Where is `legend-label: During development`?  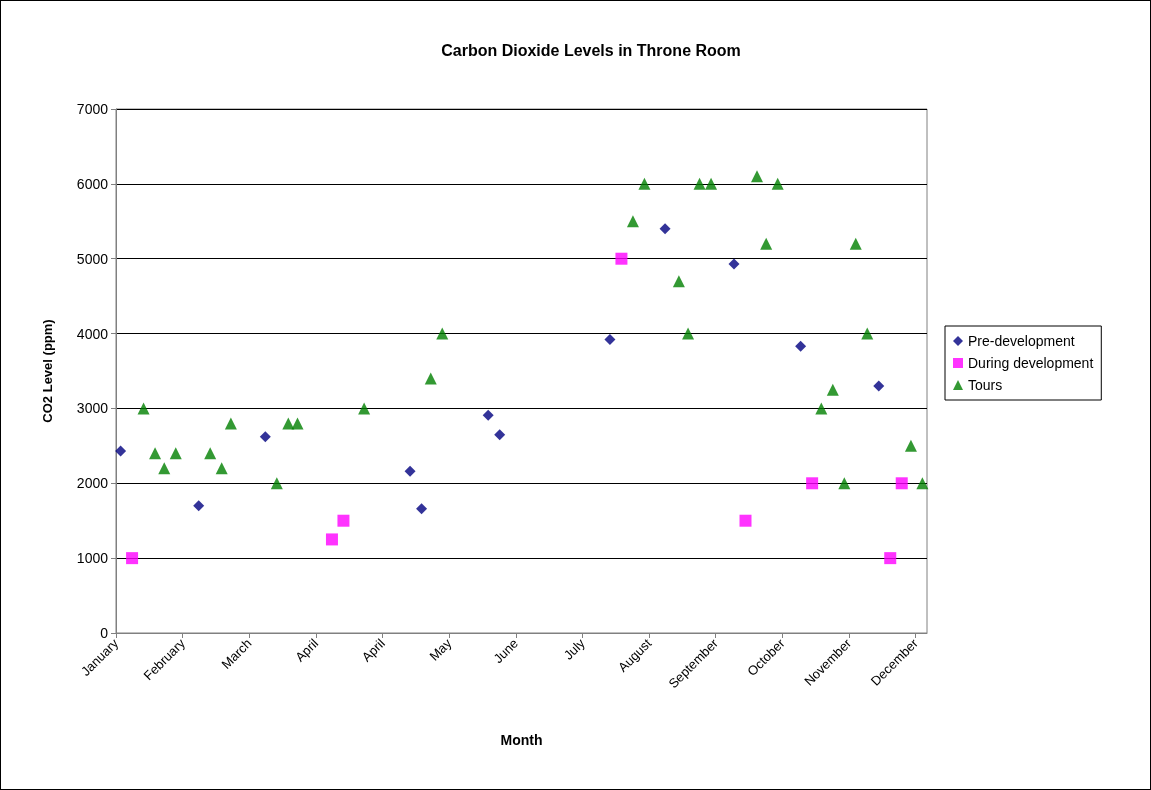
legend-label: During development is located at coordinates (1031, 363).